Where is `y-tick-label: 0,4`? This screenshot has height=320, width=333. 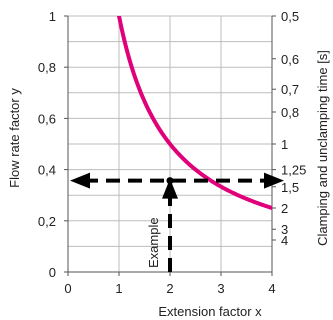
y-tick-label: 0,4 is located at coordinates (47, 170).